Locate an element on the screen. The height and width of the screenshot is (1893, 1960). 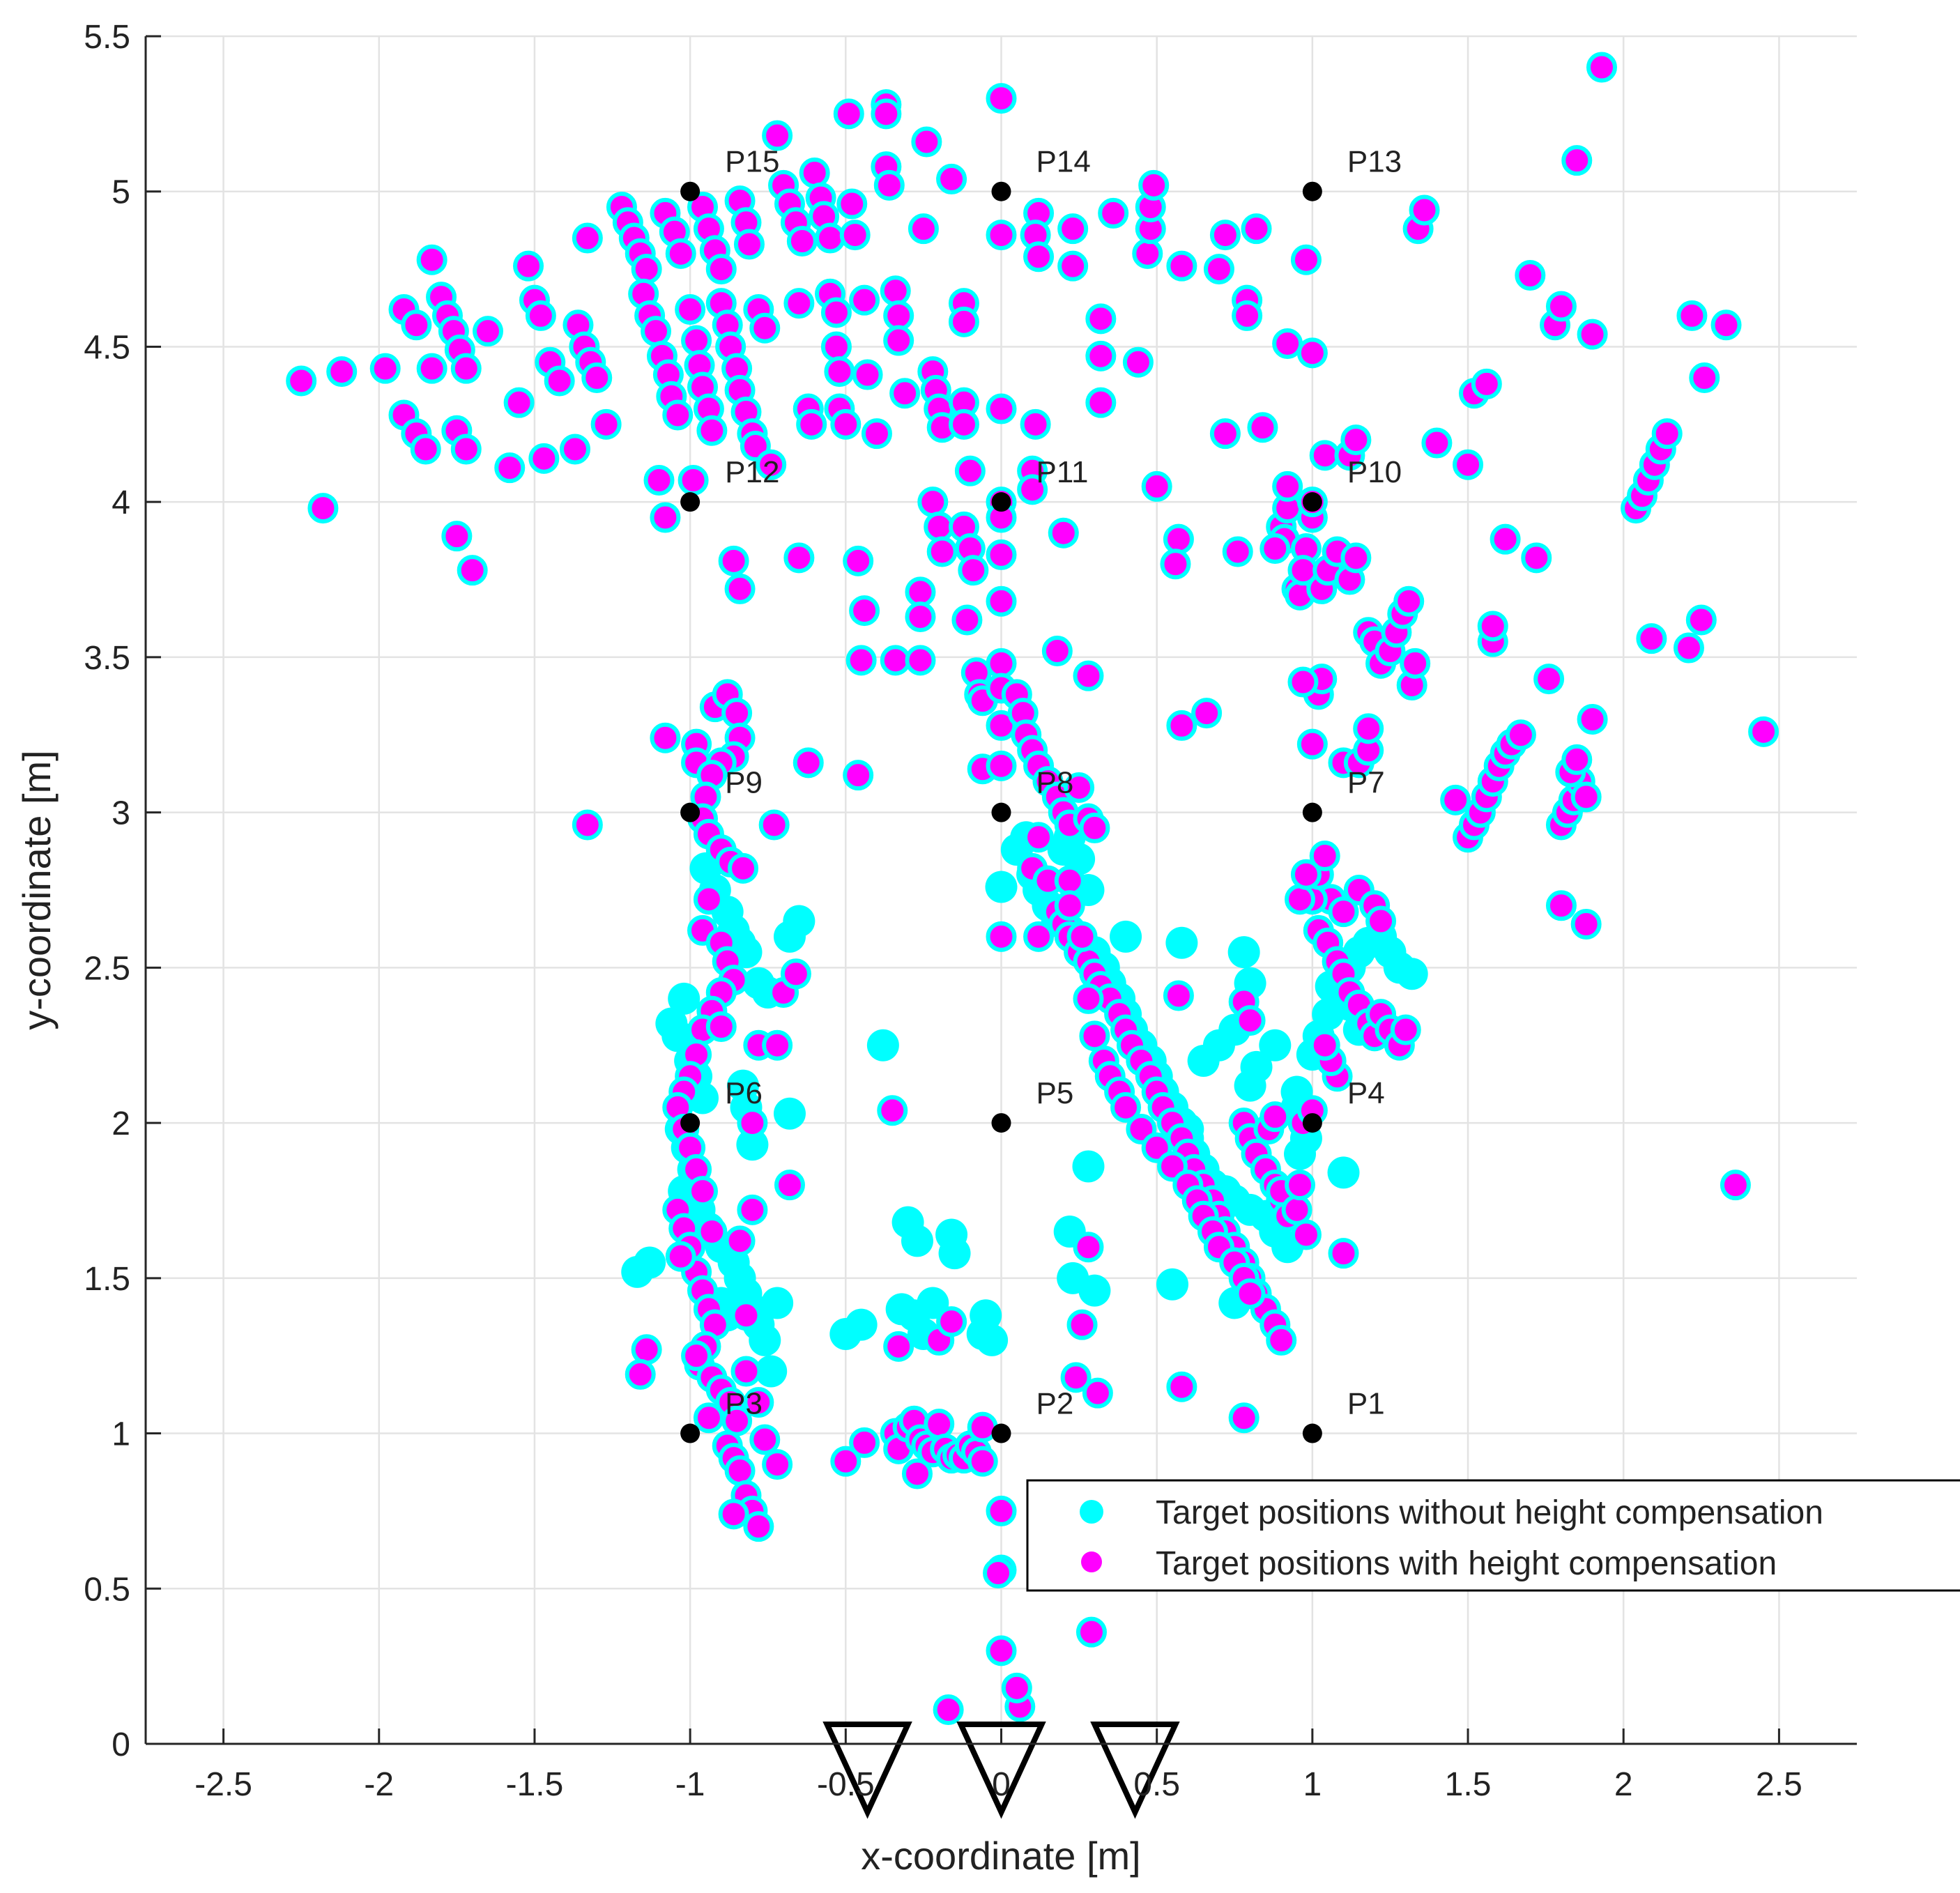
reference-point-label: P5 is located at coordinates (1055, 1093).